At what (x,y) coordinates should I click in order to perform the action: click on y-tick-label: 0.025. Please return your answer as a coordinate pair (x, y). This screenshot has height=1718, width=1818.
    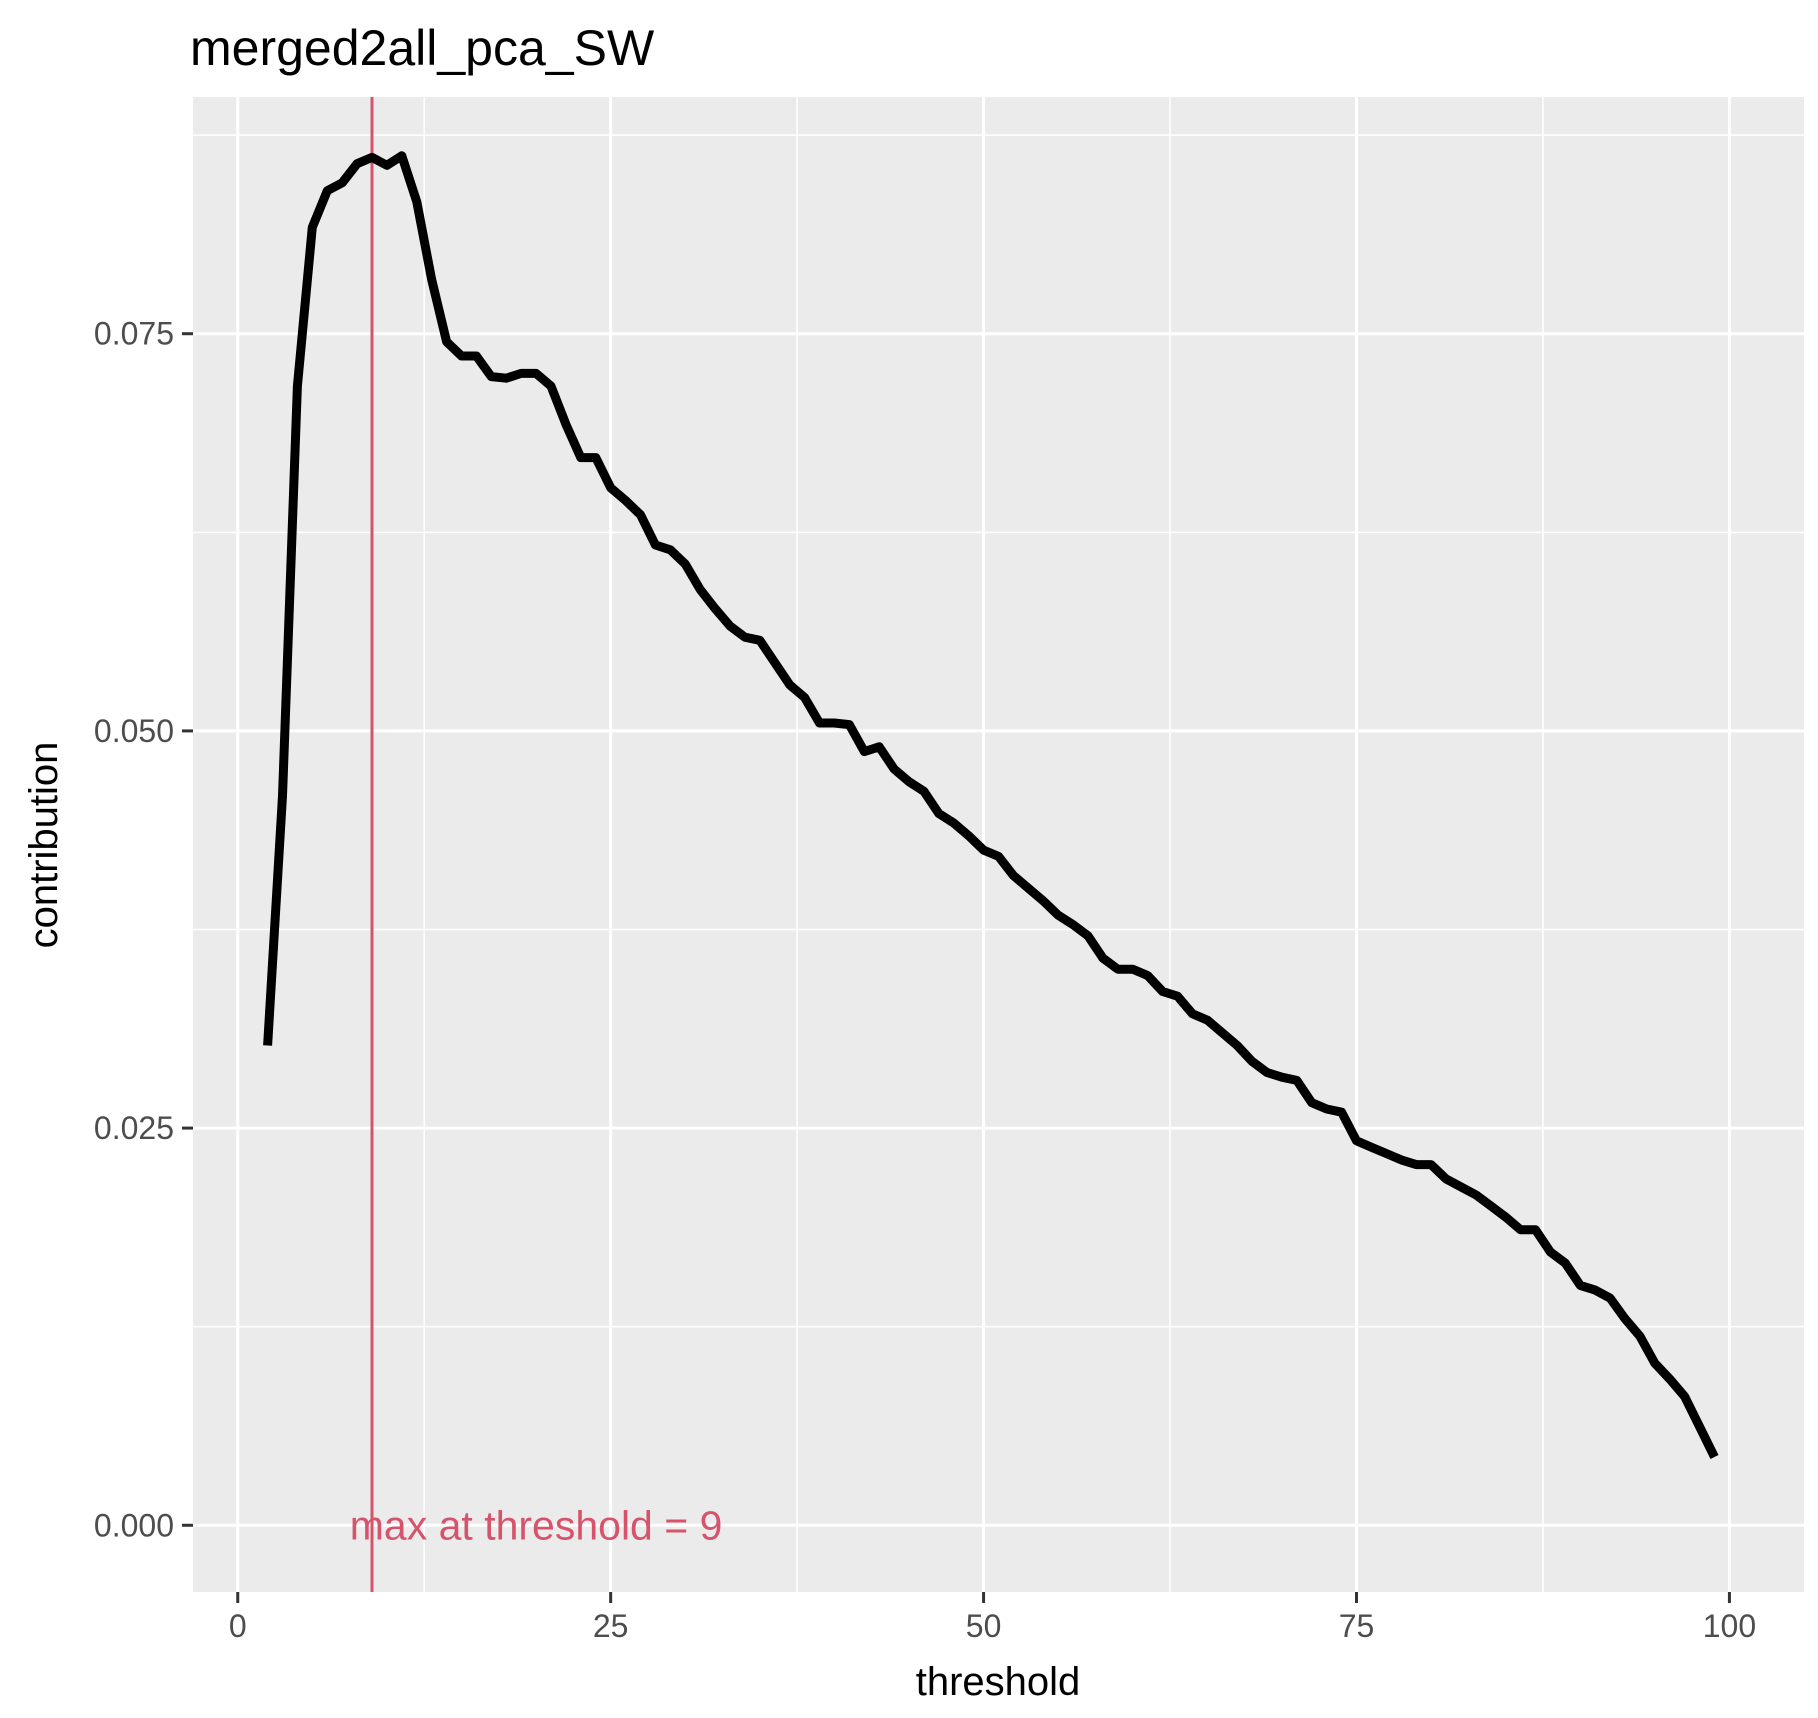
    Looking at the image, I should click on (134, 1128).